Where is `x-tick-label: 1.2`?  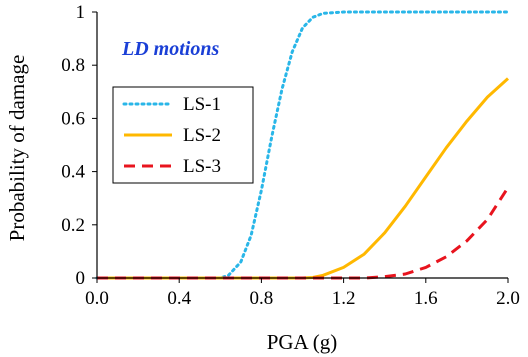 x-tick-label: 1.2 is located at coordinates (344, 298).